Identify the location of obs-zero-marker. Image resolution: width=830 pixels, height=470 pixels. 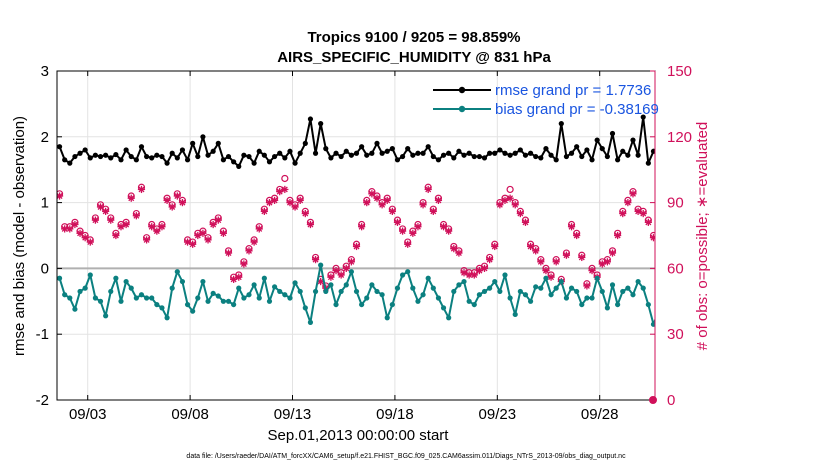
(653, 400).